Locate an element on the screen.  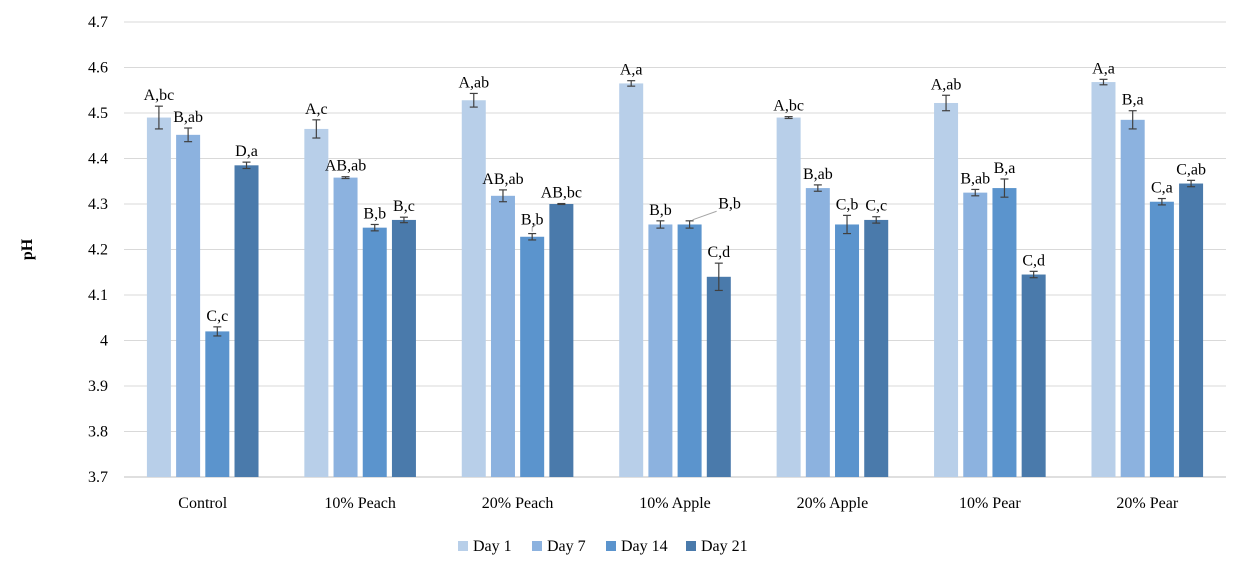
legend-label: Day 7 is located at coordinates (566, 546).